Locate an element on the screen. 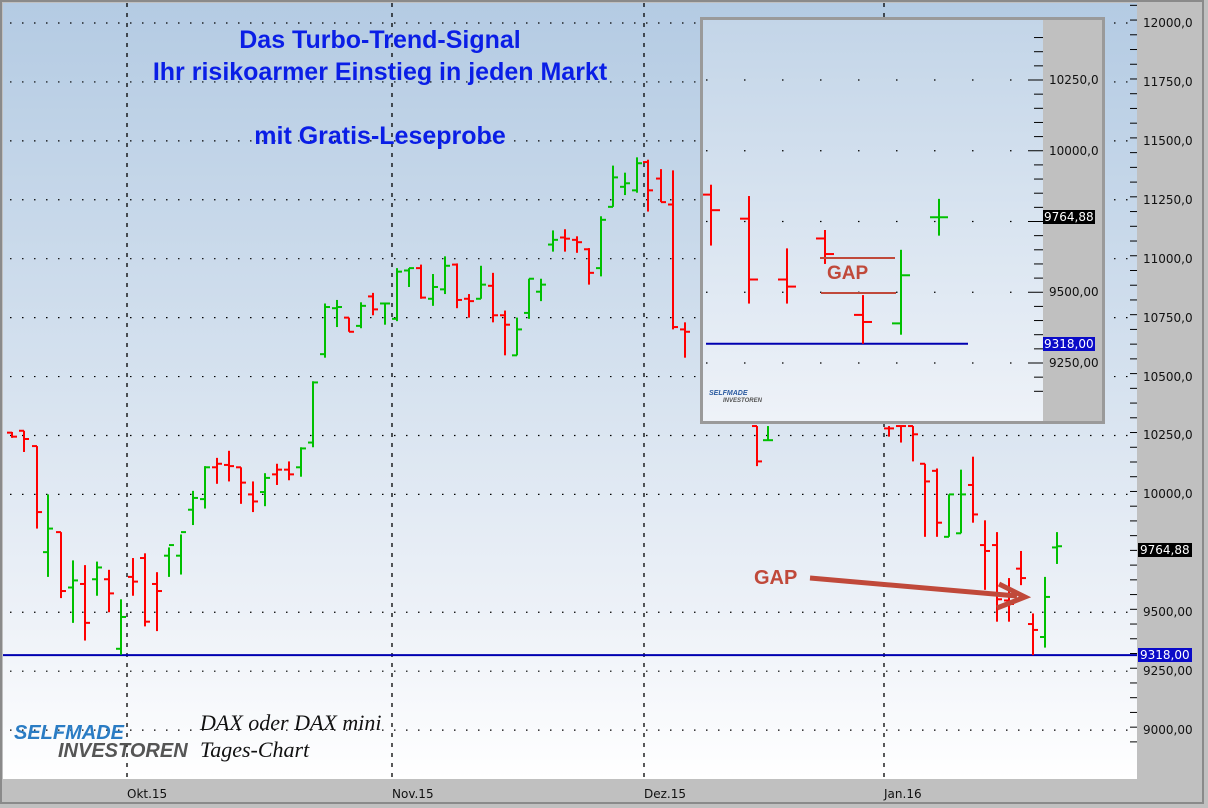  last-price-tag: 9764,88 is located at coordinates (1165, 549).